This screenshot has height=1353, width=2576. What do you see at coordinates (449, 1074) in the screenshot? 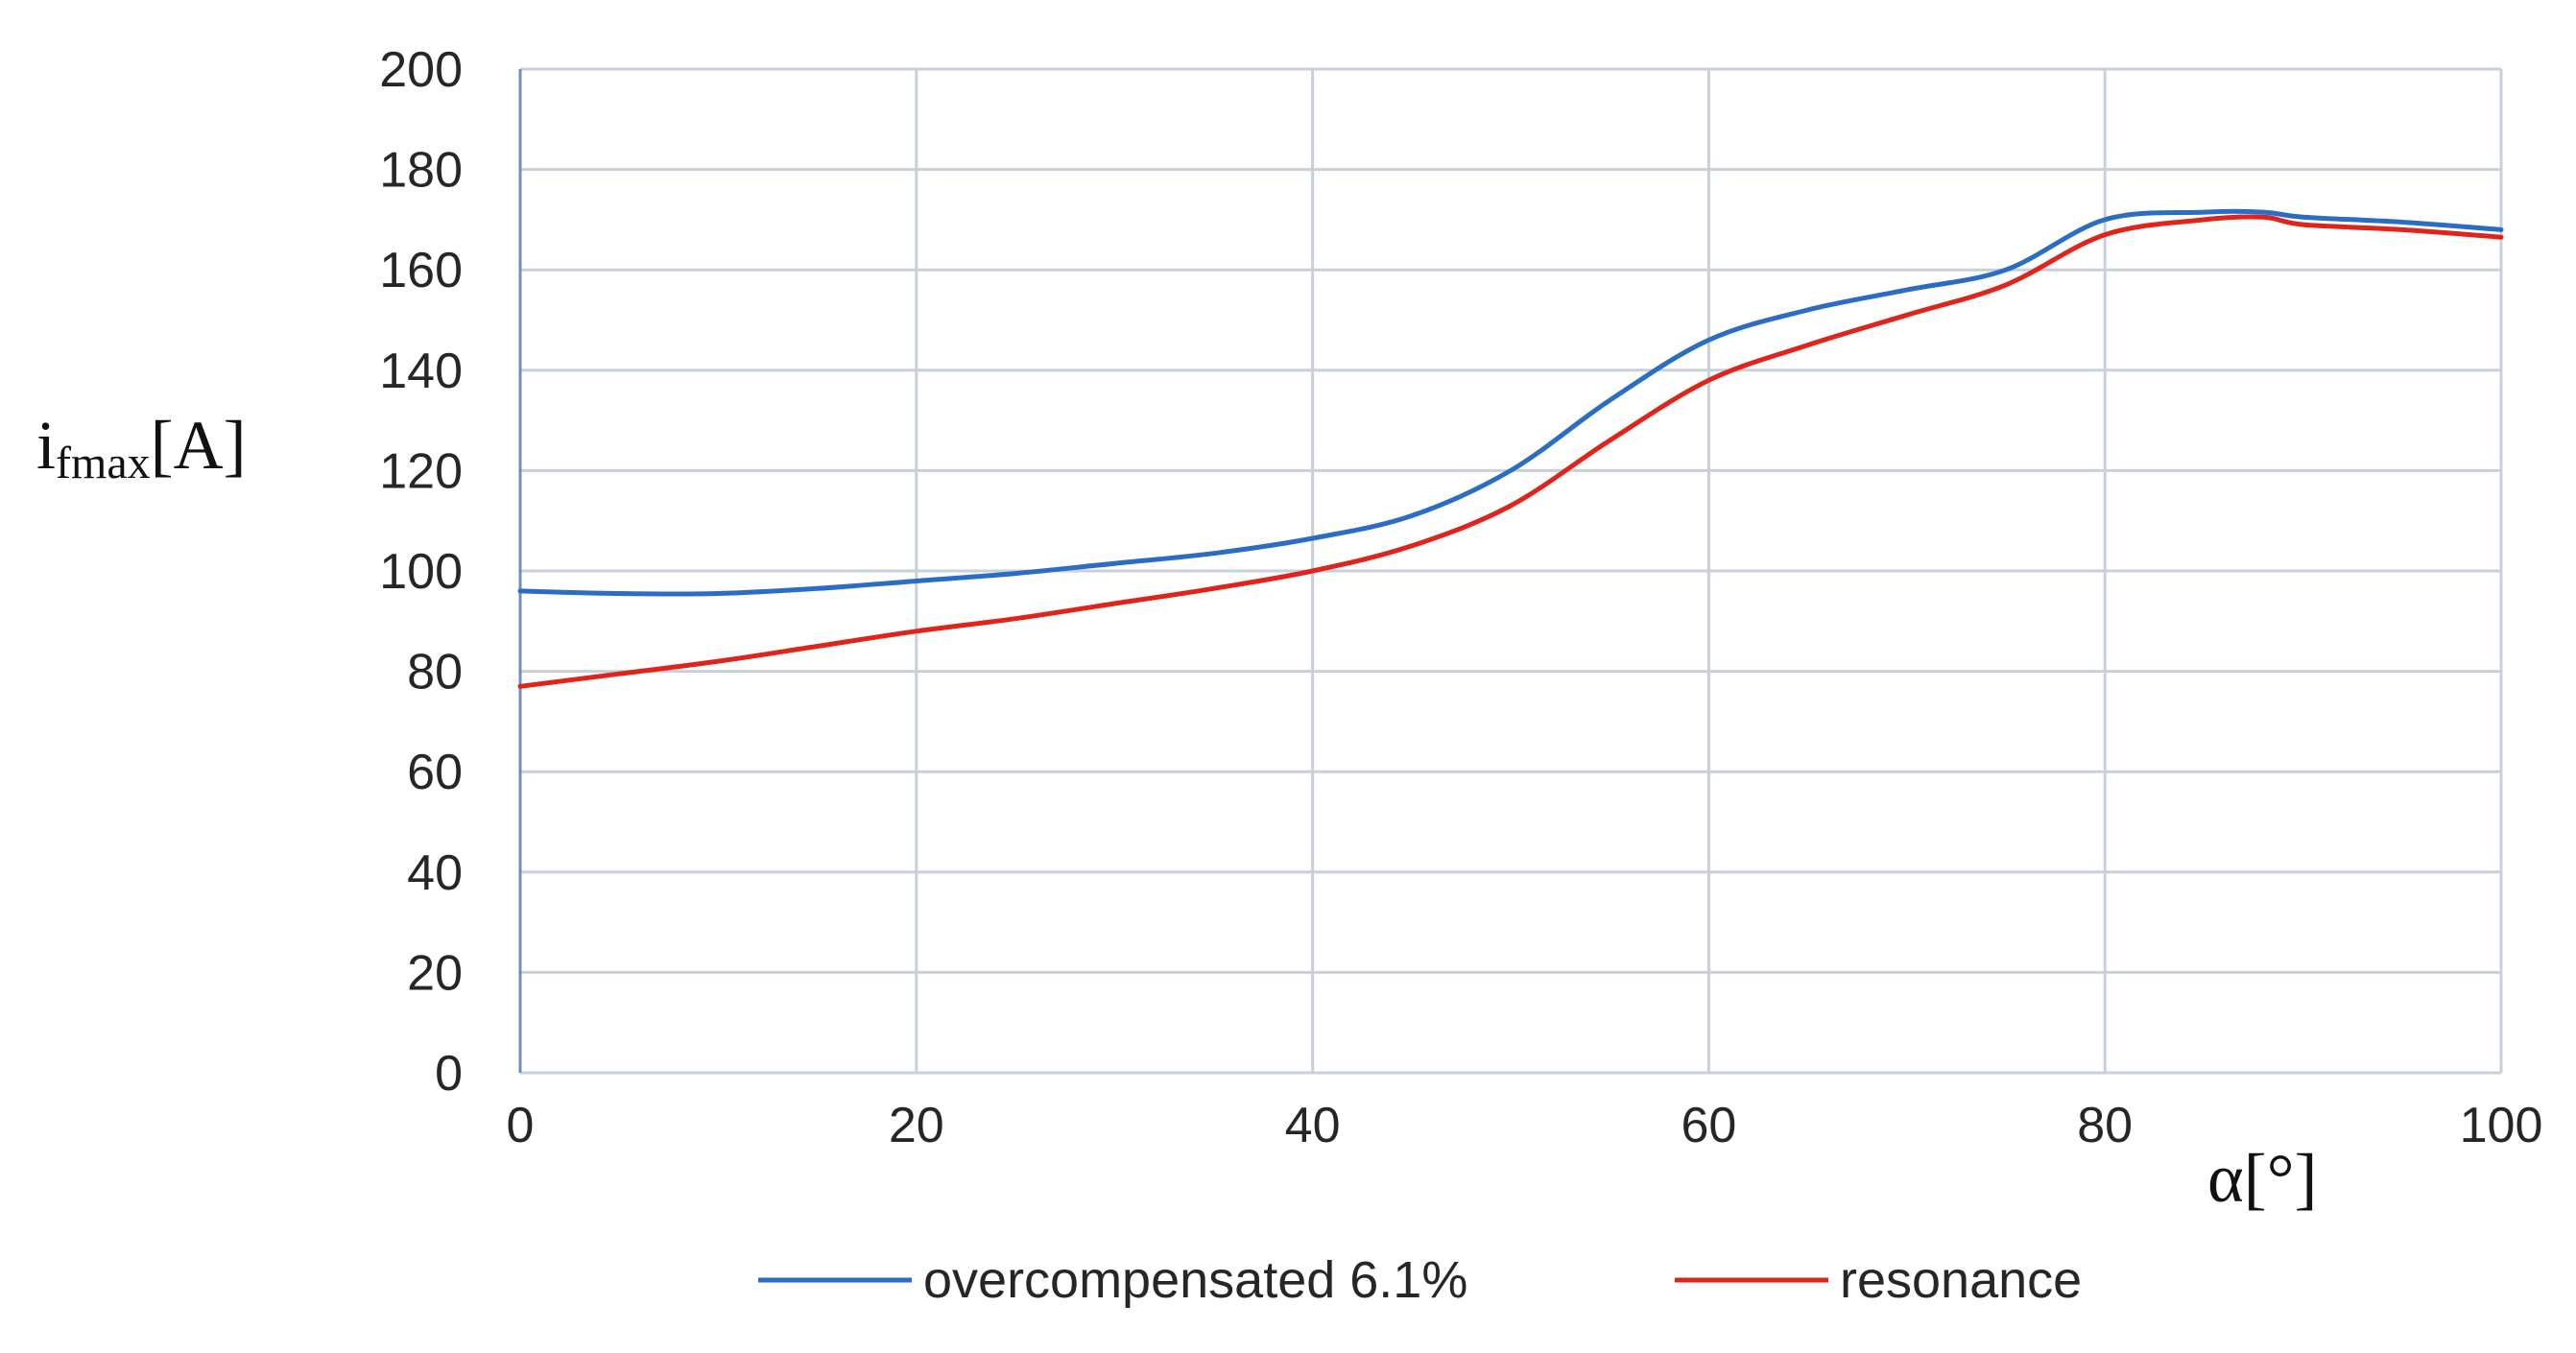
I see `y-tick-label-0: 0` at bounding box center [449, 1074].